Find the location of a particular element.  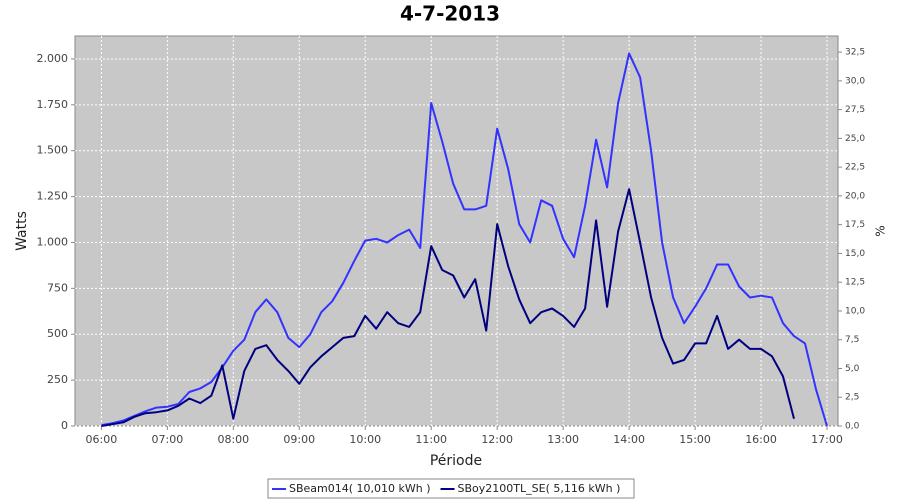

y2-tick-label: 17,5 is located at coordinates (855, 225).